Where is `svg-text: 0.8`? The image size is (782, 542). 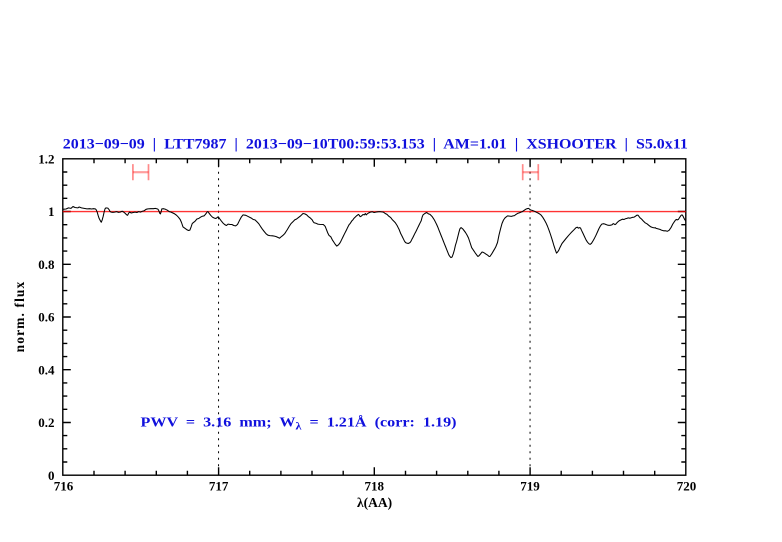 svg-text: 0.8 is located at coordinates (46, 264).